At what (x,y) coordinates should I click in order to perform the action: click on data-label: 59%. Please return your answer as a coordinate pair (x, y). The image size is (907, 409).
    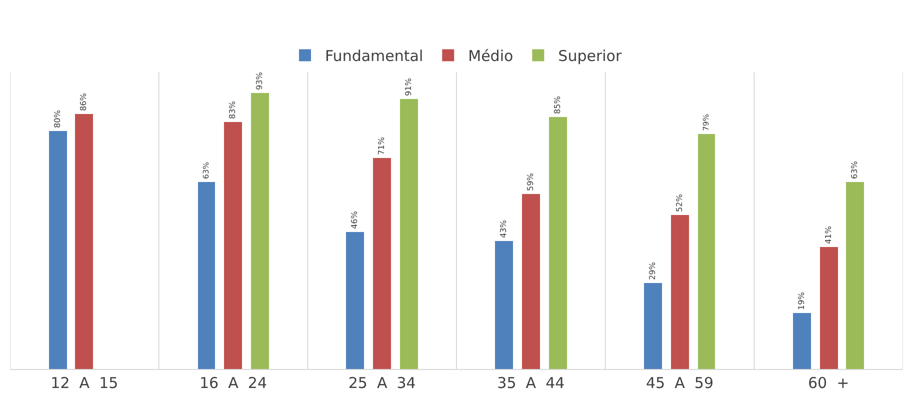
    Looking at the image, I should click on (530, 181).